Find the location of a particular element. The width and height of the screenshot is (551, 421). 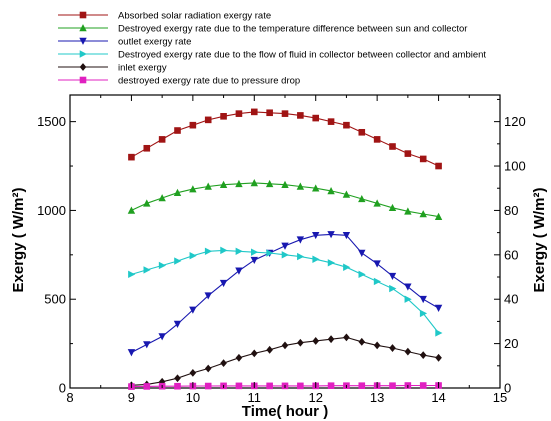

legend-label: outlet exergy rate is located at coordinates (154, 42).